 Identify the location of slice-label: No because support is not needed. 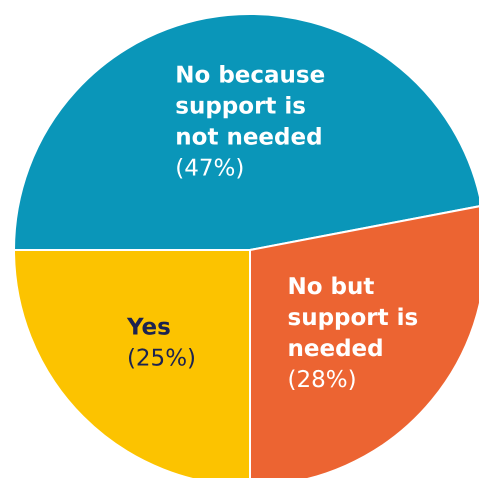
(250, 106).